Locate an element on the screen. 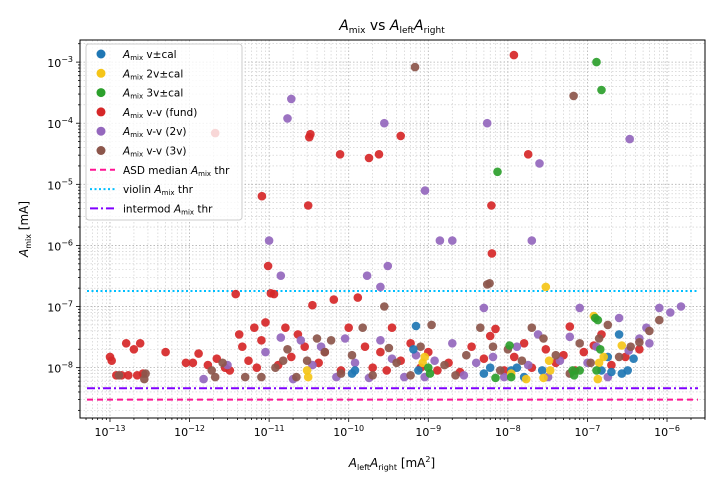 This screenshot has width=720, height=494. y-tick-label: 10⁻⁴ is located at coordinates (60, 123).